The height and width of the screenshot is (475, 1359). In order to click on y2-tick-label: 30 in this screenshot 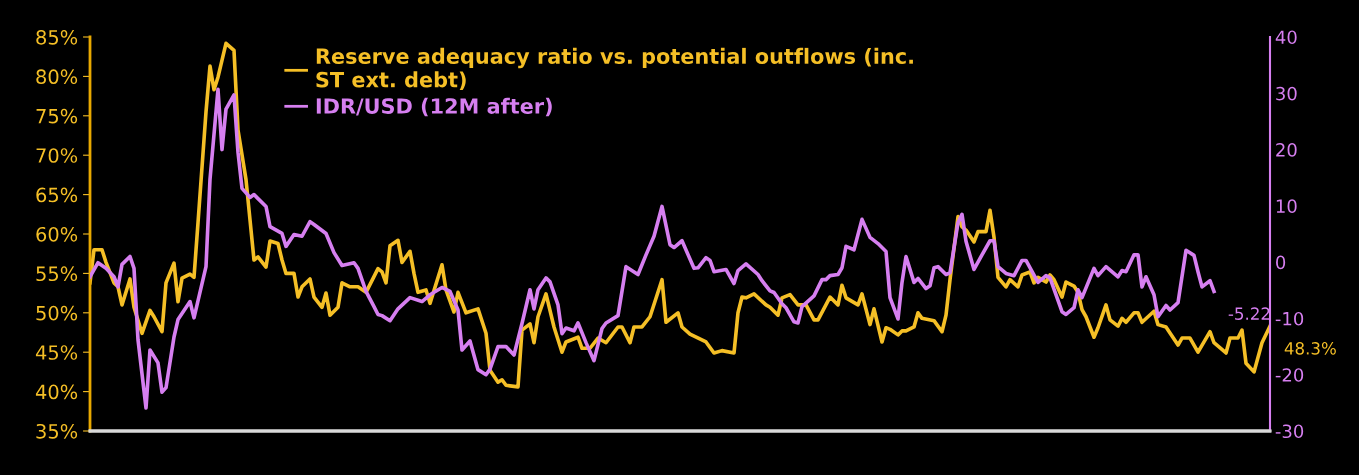, I will do `click(1286, 93)`.